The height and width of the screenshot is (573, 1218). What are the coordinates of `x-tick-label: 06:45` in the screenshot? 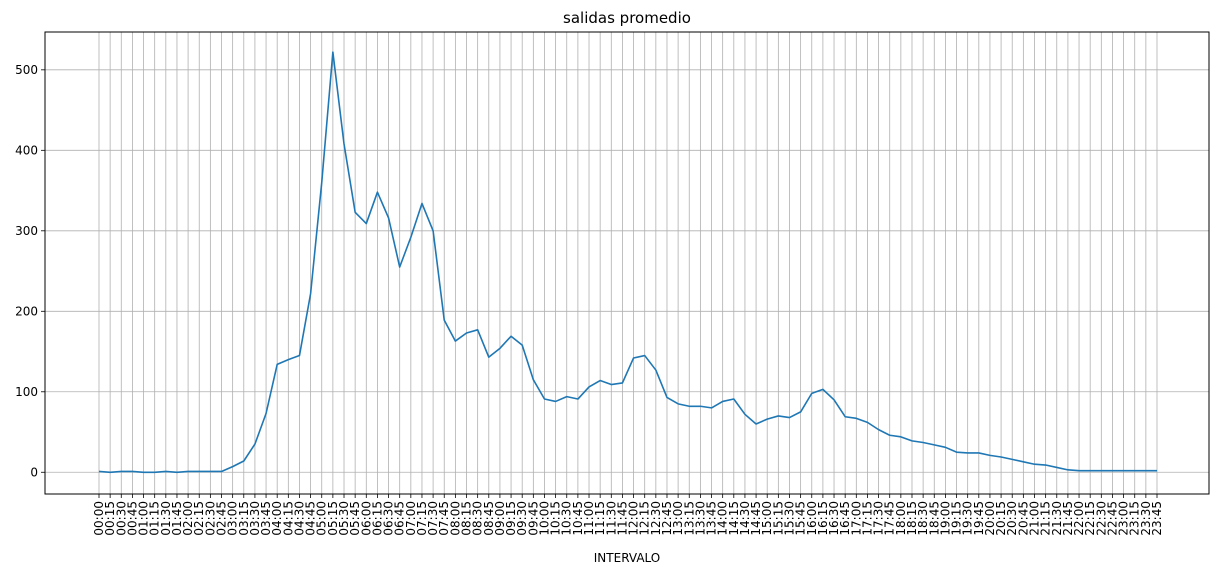 It's located at (400, 518).